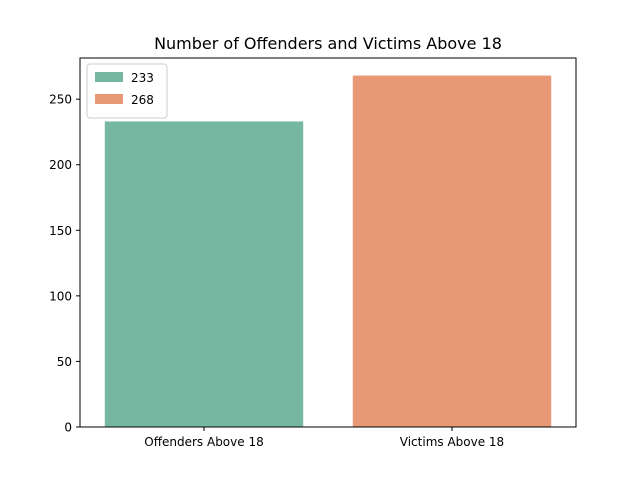 The width and height of the screenshot is (640, 484). I want to click on y-tick-label: 100, so click(60, 296).